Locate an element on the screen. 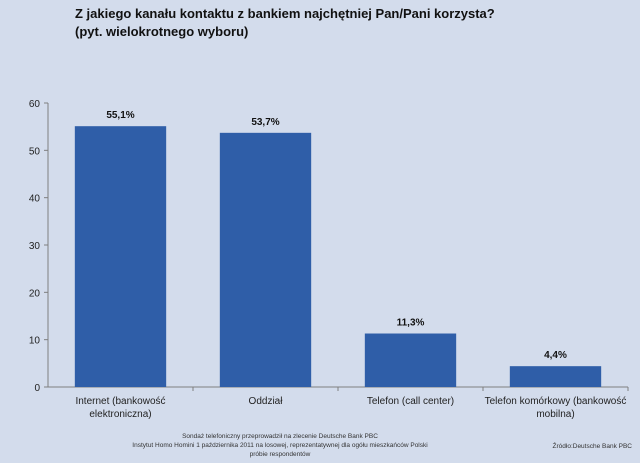  category-label: elektroniczna) is located at coordinates (120, 414).